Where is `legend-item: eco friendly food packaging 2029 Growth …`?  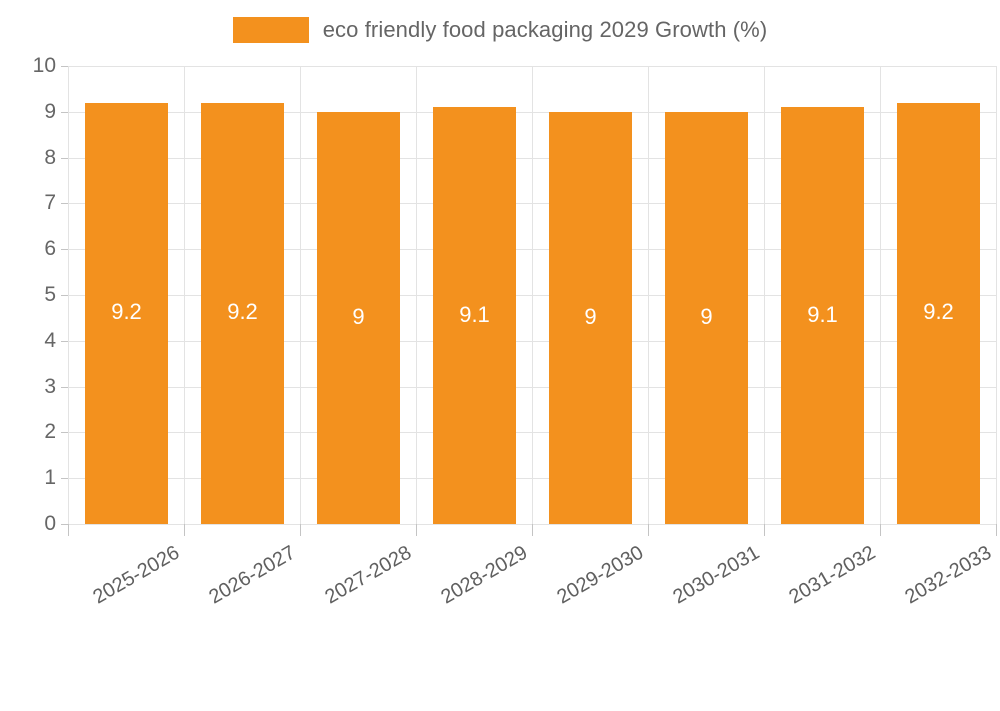 legend-item: eco friendly food packaging 2029 Growth … is located at coordinates (500, 30).